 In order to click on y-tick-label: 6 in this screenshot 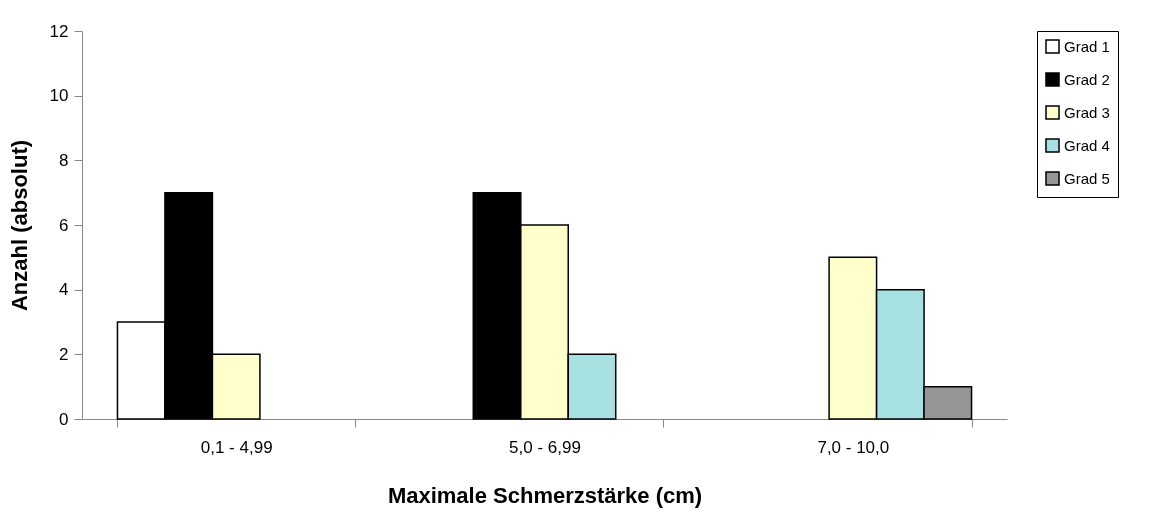, I will do `click(64, 225)`.